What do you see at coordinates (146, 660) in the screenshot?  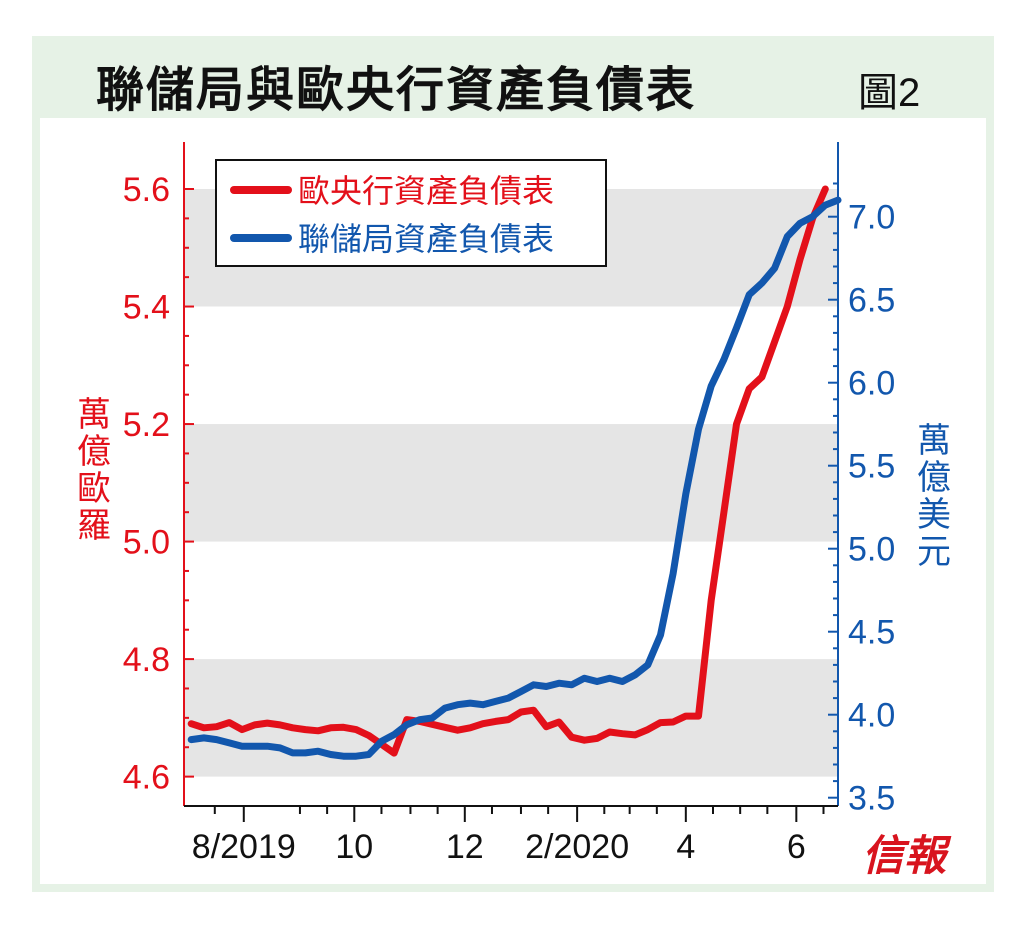 I see `left-tick-label: 4.8` at bounding box center [146, 660].